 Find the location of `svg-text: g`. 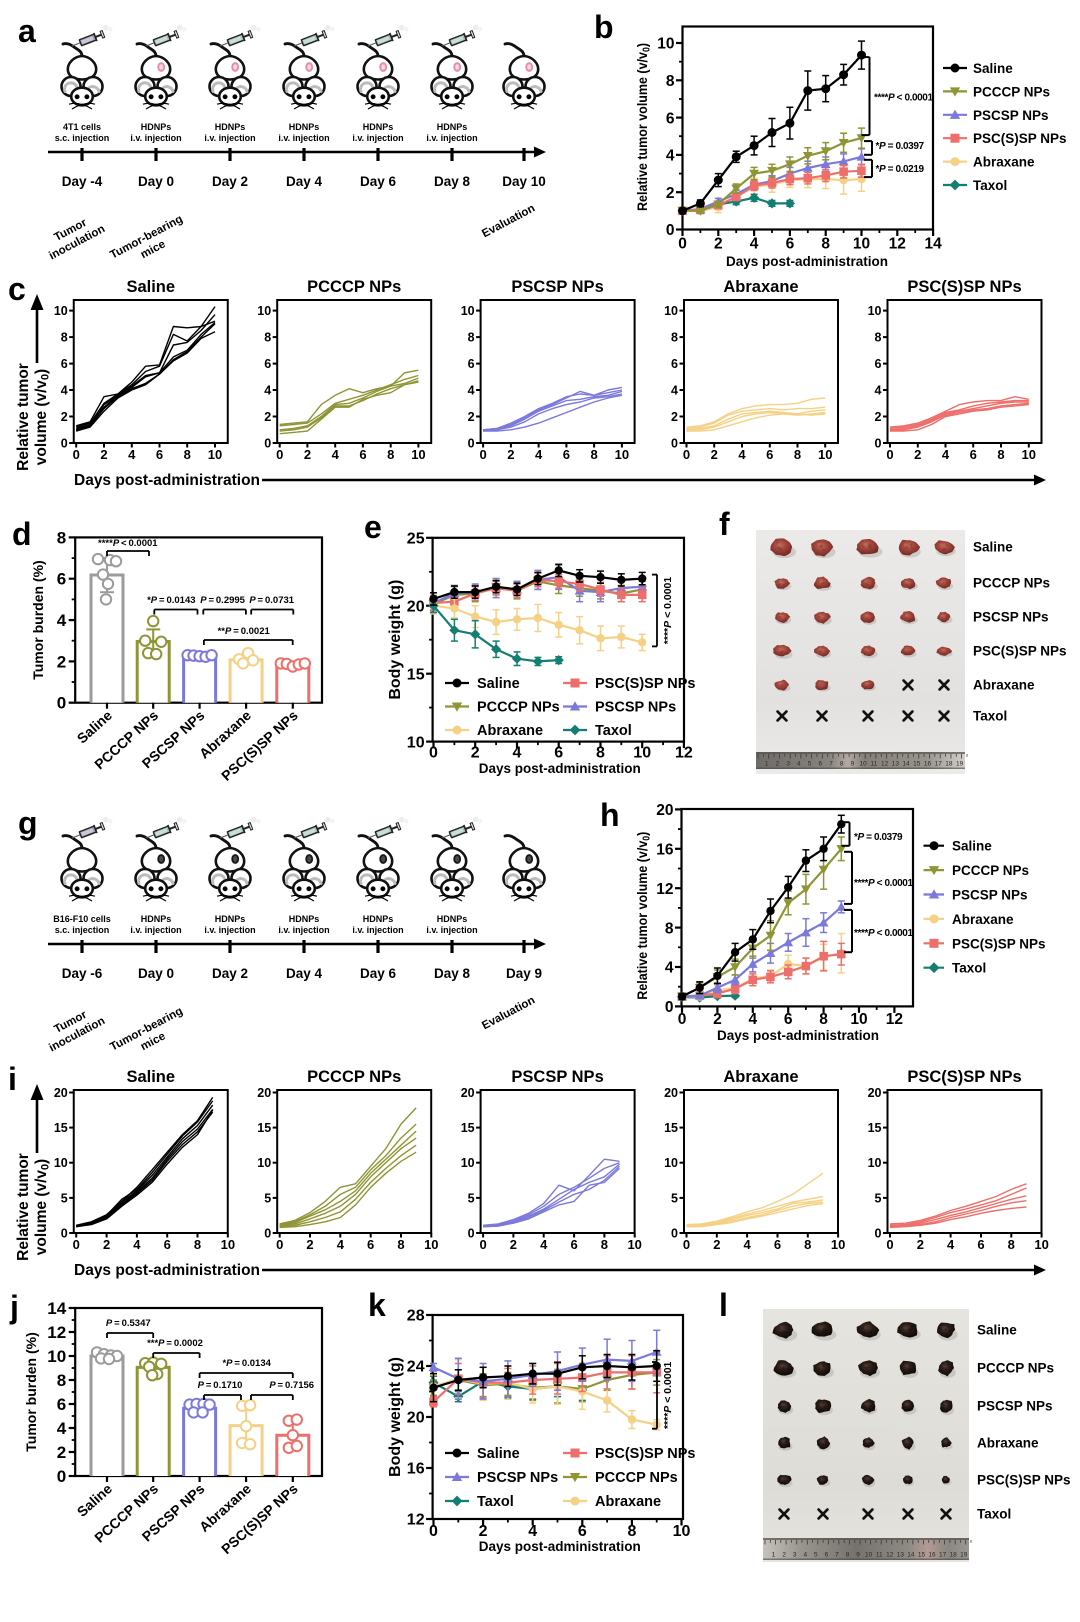

svg-text: g is located at coordinates (28, 823).